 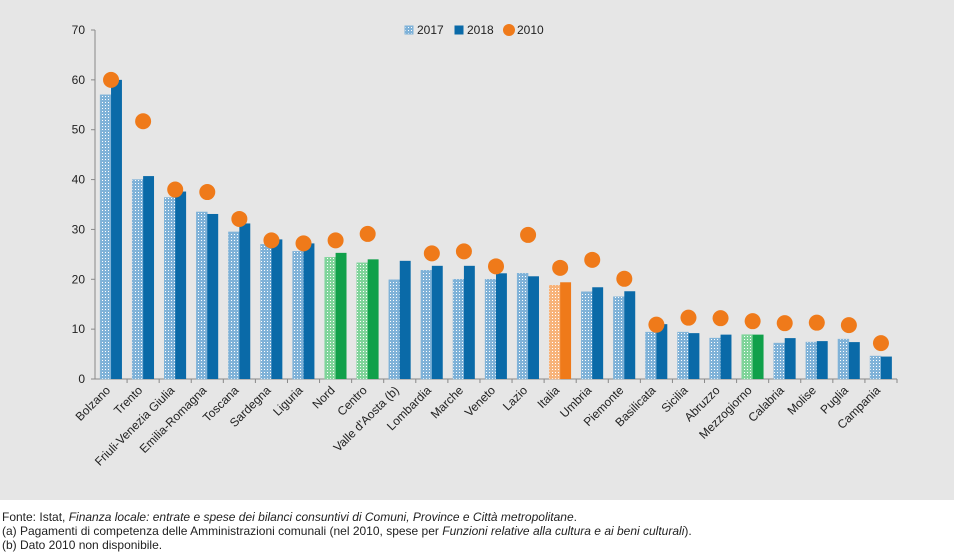 I want to click on y-tick-label: 10, so click(x=79, y=329).